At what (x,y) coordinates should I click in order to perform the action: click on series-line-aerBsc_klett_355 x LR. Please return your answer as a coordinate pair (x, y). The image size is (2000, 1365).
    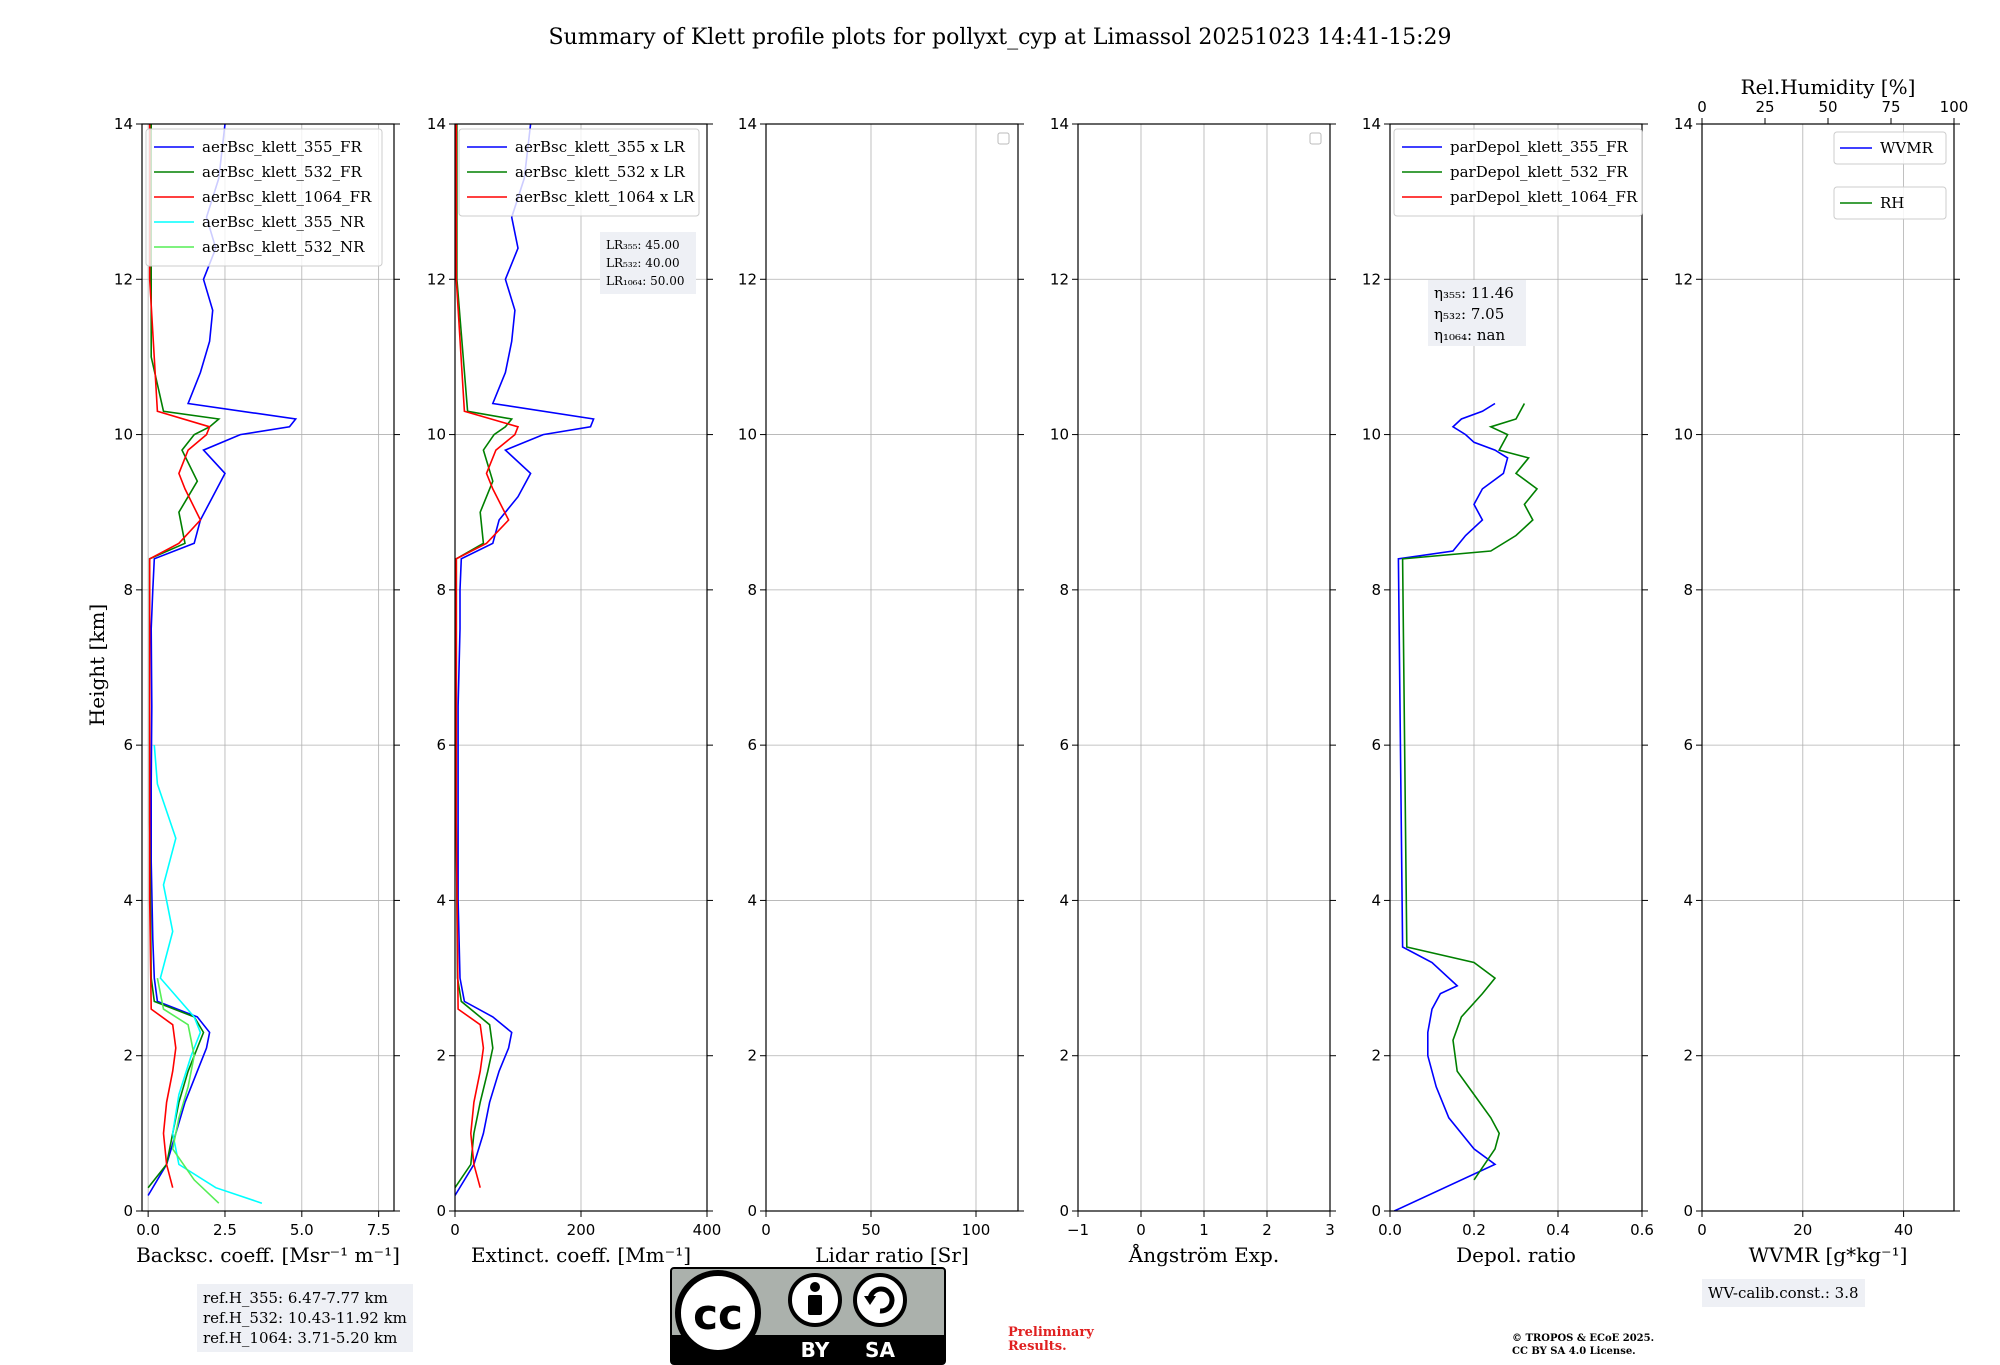
    Looking at the image, I should click on (525, 660).